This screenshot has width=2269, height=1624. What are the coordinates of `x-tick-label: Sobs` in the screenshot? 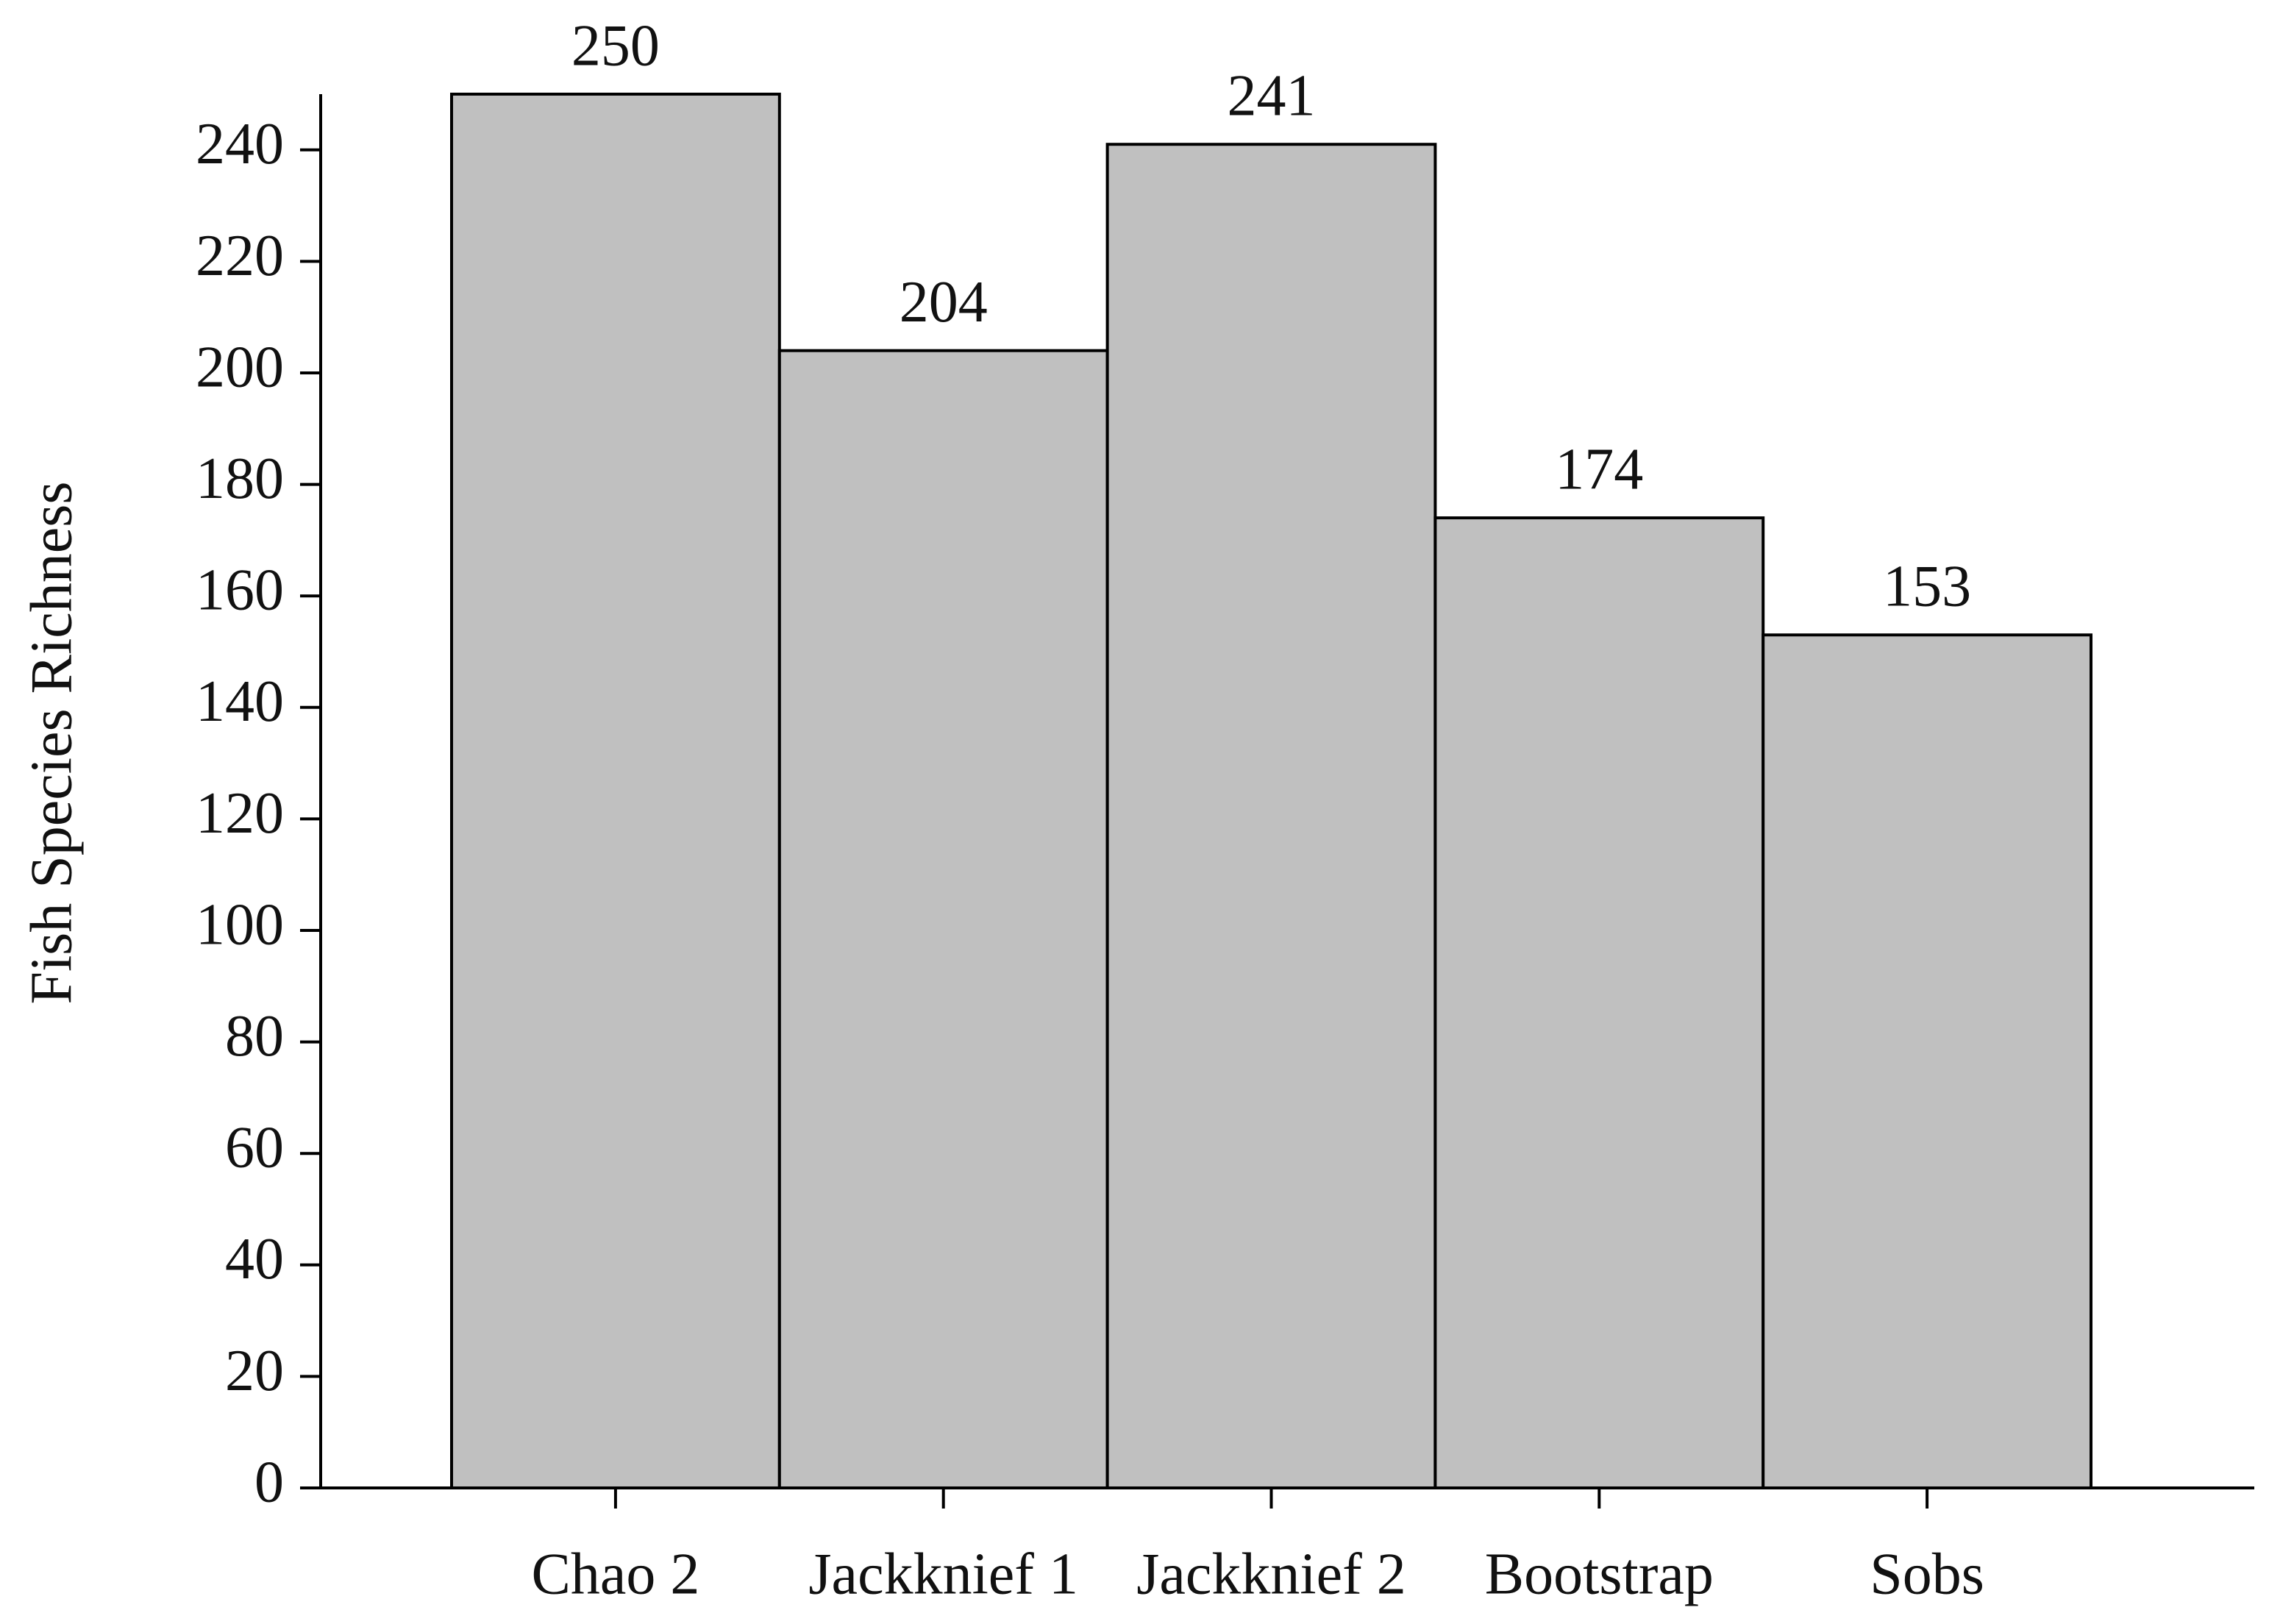 It's located at (1927, 1574).